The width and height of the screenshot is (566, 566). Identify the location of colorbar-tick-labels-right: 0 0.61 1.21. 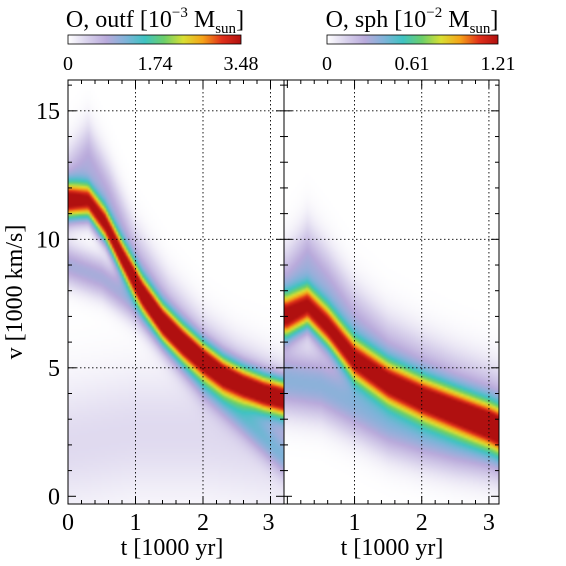
(419, 64).